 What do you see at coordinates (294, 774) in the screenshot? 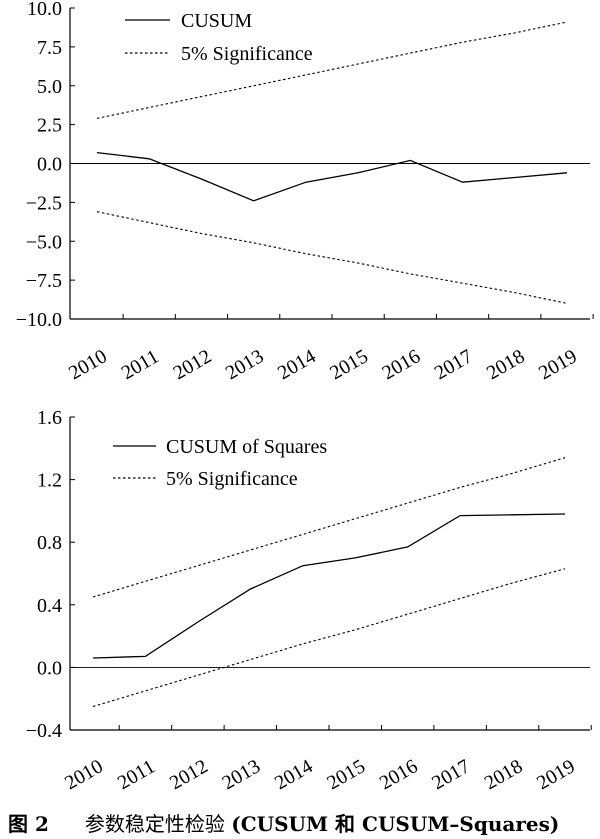
I see `chart2-x-tick-label: 2014` at bounding box center [294, 774].